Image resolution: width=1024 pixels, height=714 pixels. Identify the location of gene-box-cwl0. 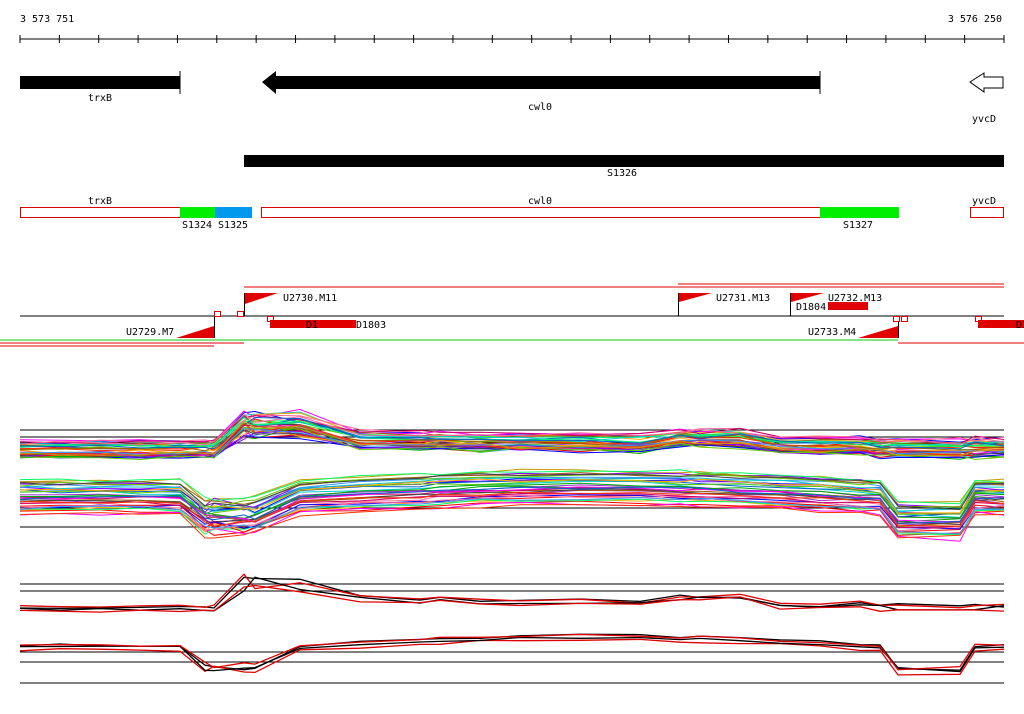
(541, 212).